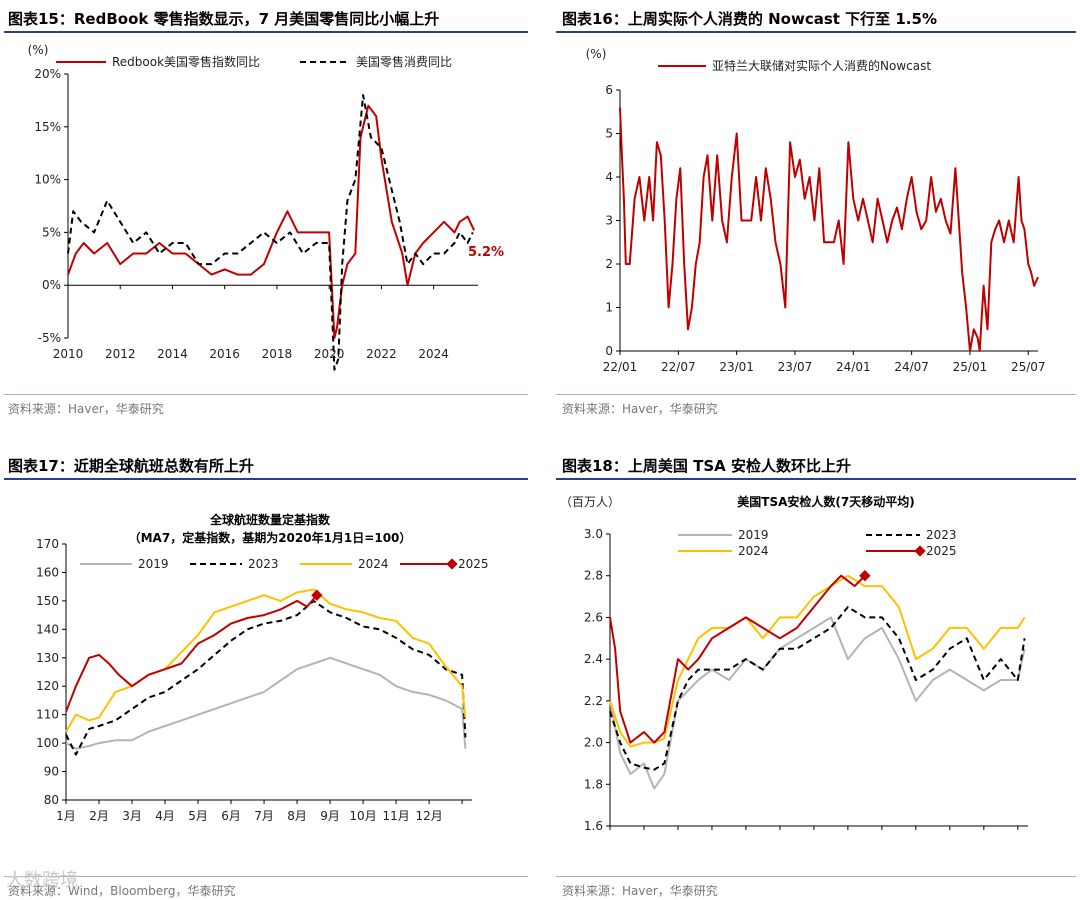  Describe the element at coordinates (920, 551) in the screenshot. I see `legend-marker` at that location.